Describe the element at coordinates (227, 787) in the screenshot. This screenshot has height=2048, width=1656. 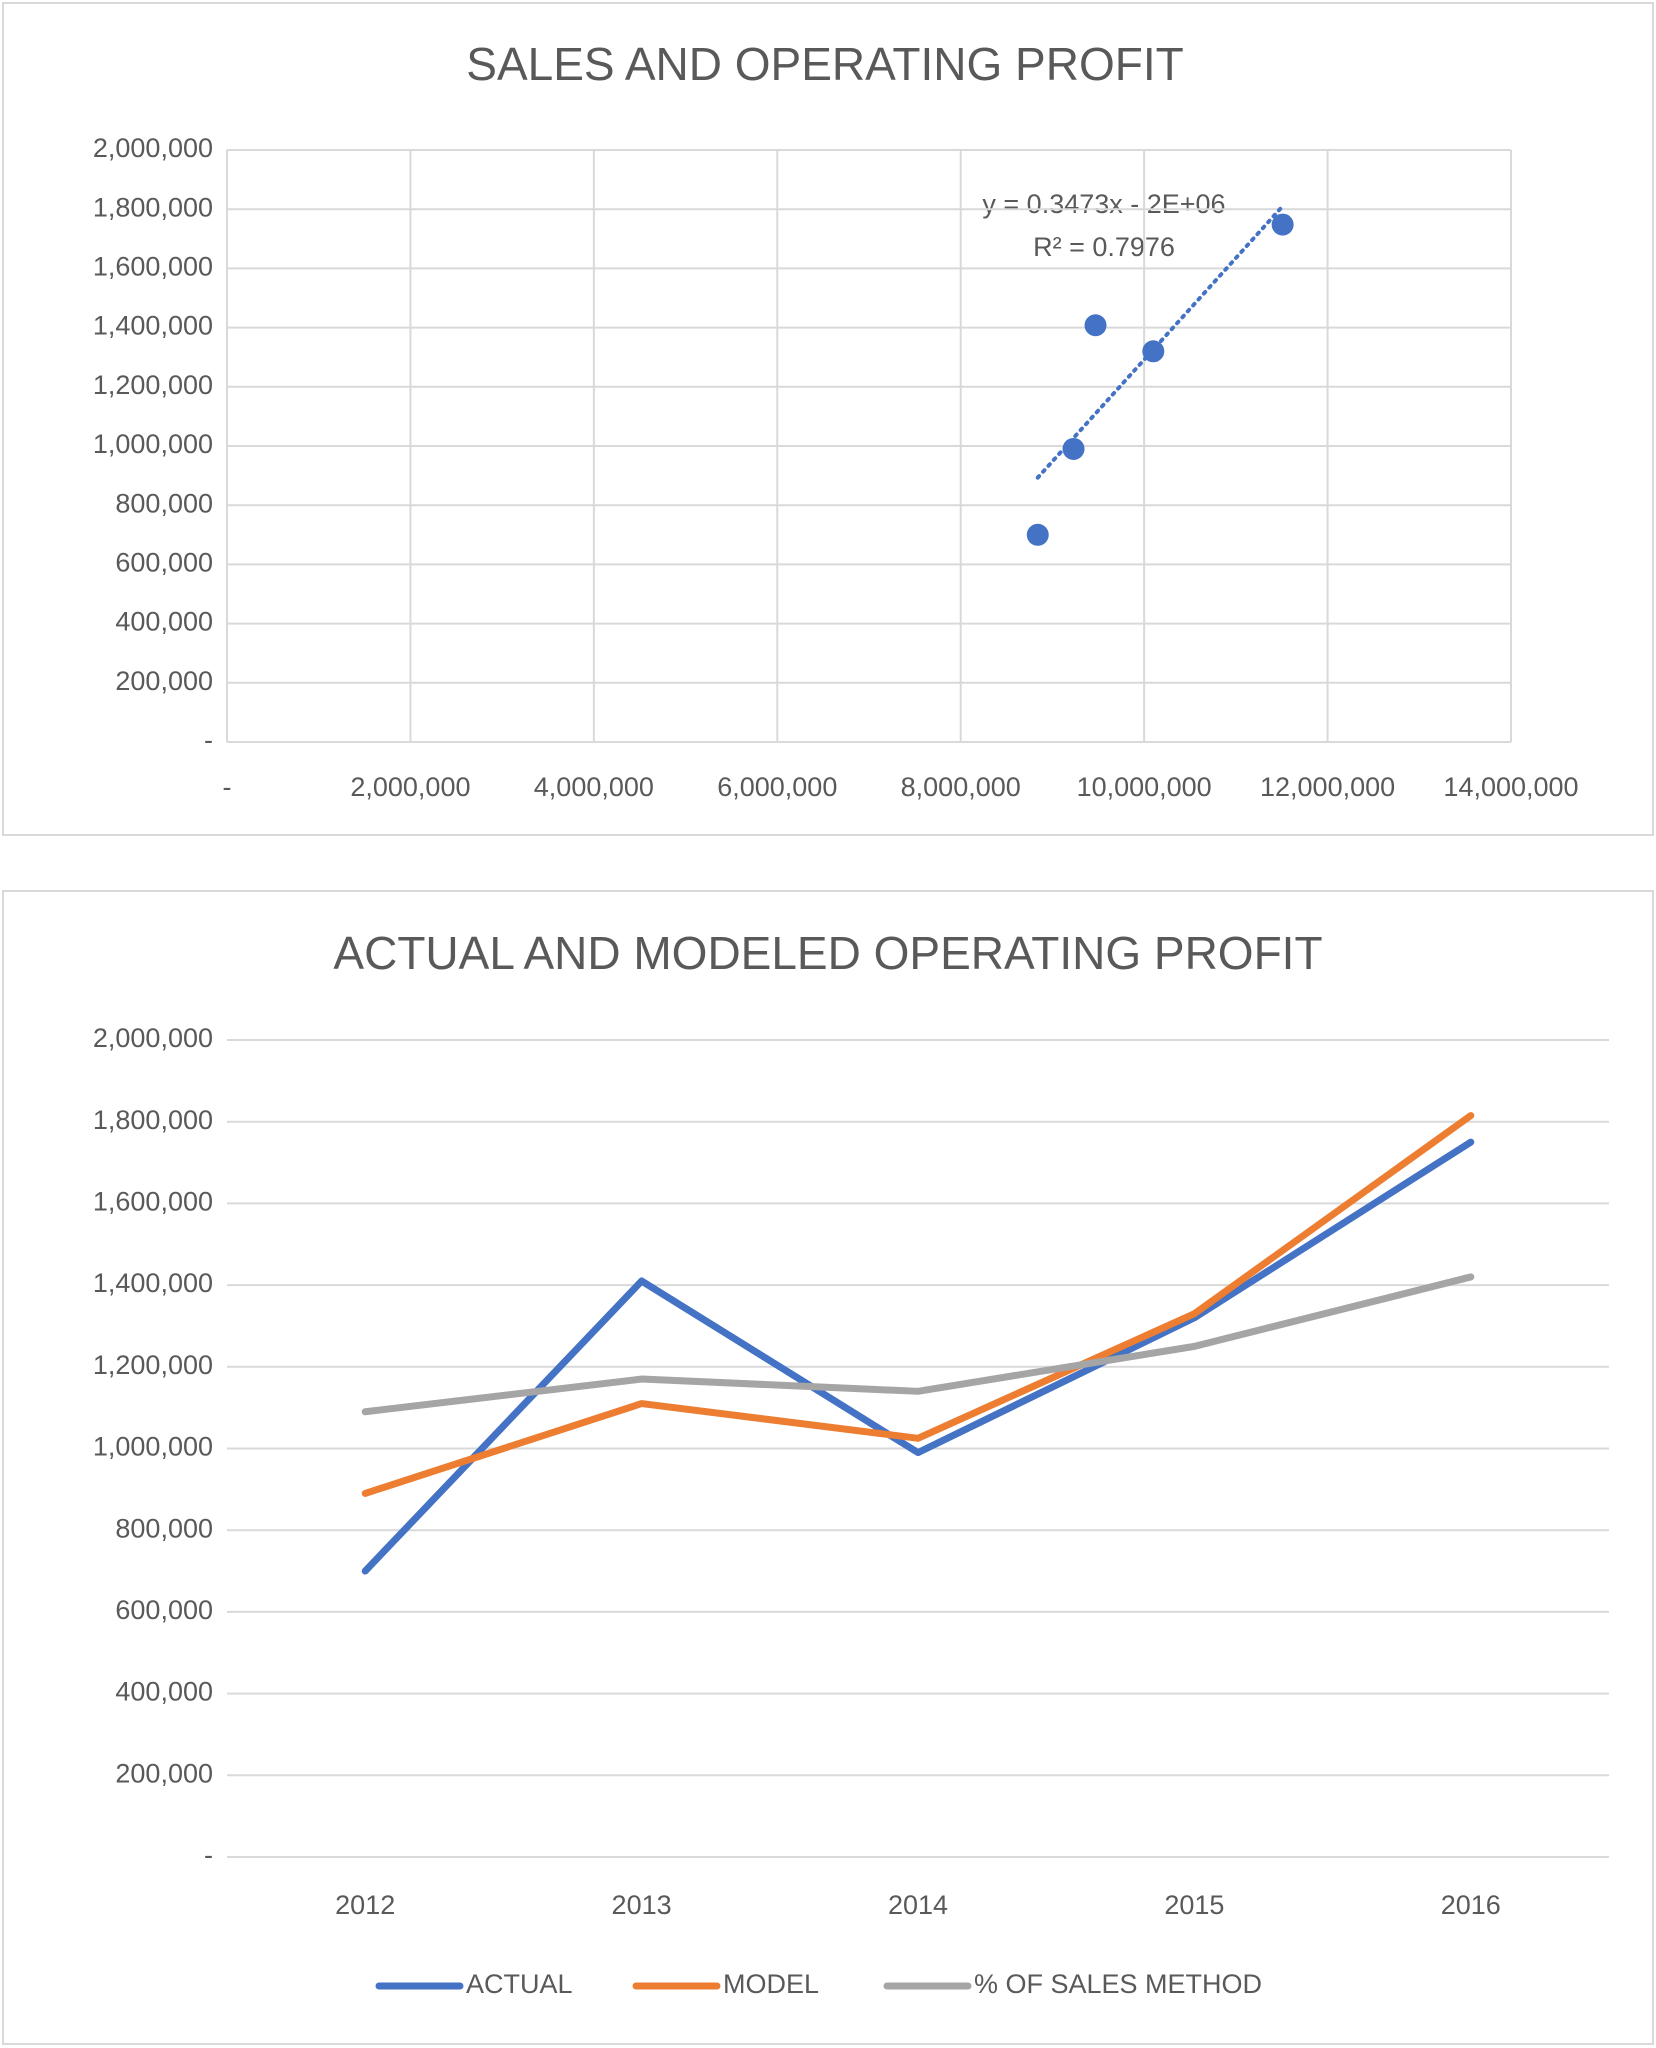
I see `x-tick-label: -` at that location.